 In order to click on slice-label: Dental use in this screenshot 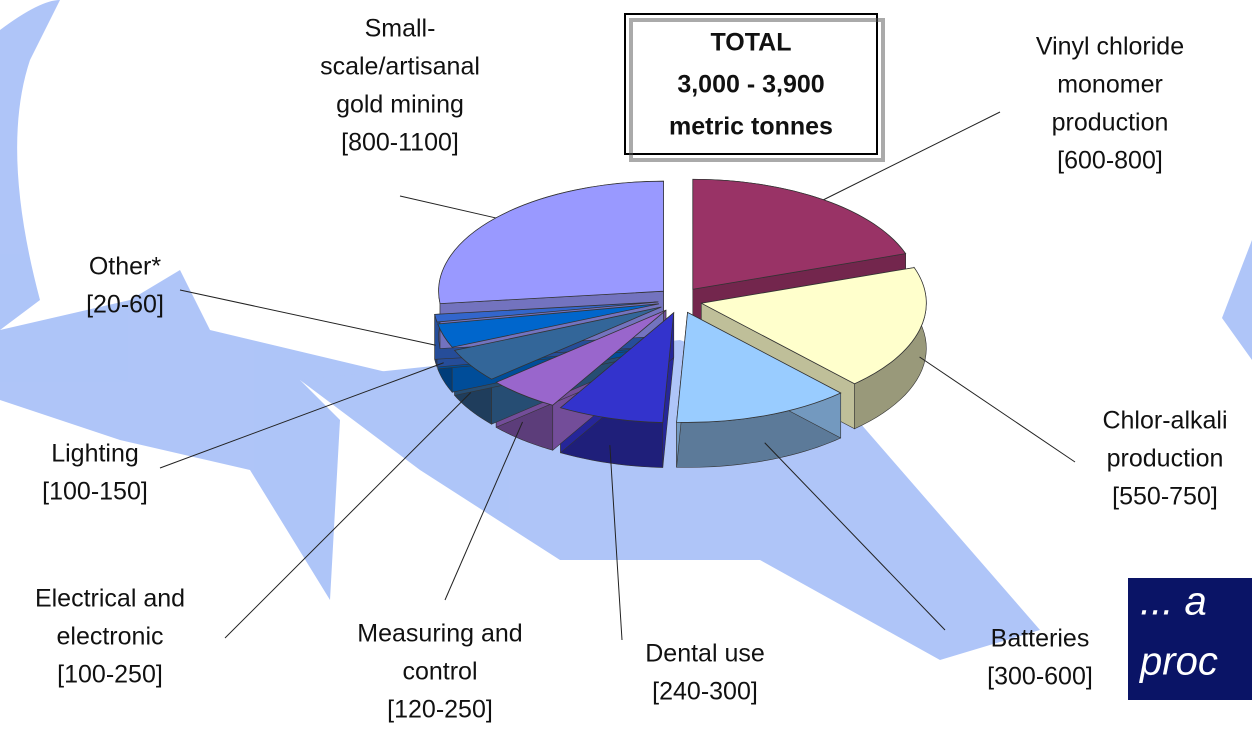, I will do `click(705, 654)`.